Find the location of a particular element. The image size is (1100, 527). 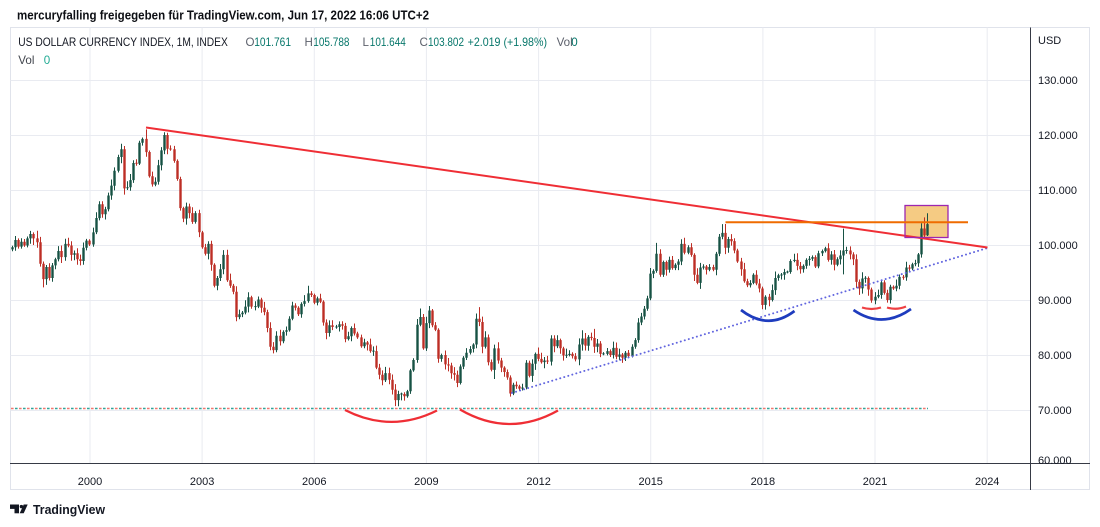

svg-text: 100.000 is located at coordinates (1058, 246).